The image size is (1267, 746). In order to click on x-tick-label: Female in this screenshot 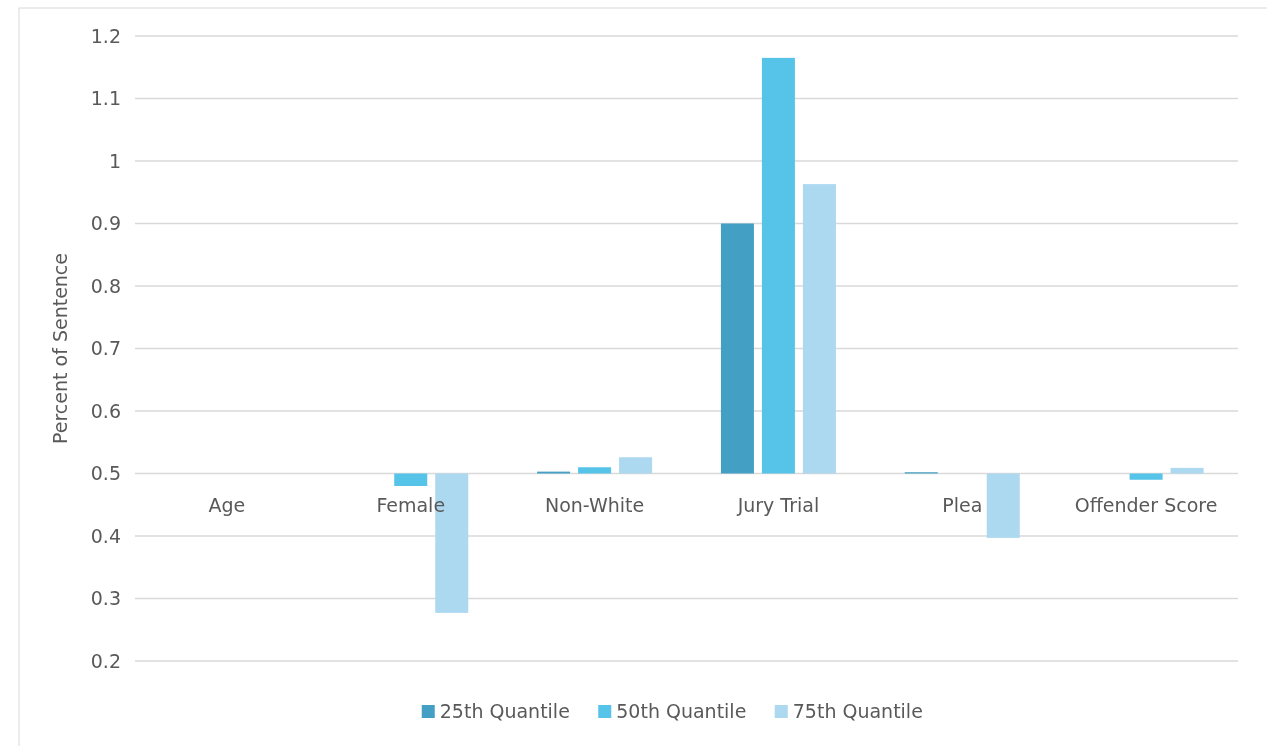, I will do `click(411, 504)`.